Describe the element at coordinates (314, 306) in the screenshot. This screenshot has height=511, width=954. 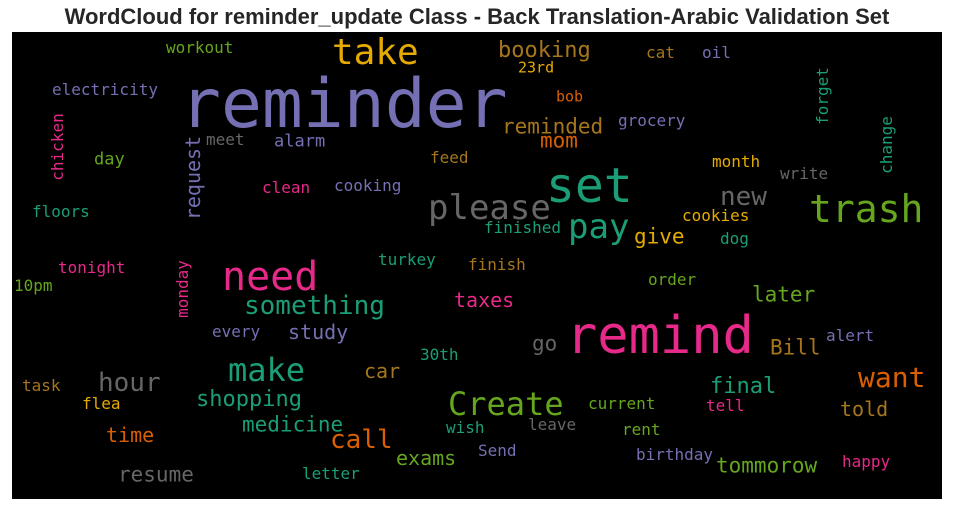
I see `word-something: something` at that location.